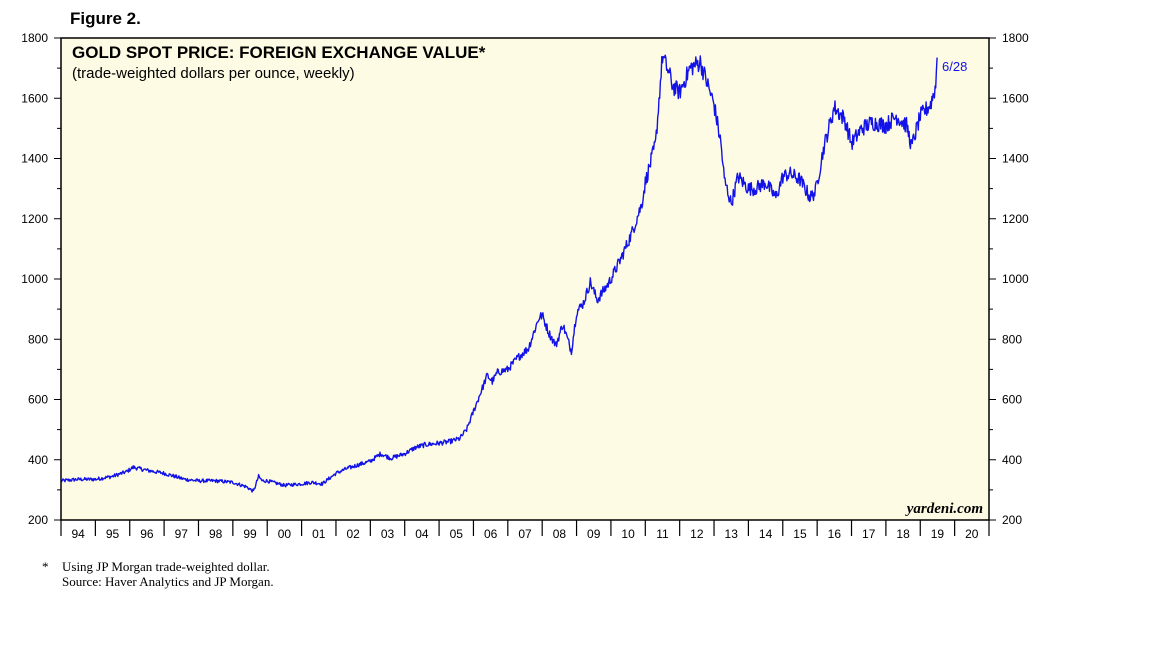 This screenshot has width=1152, height=648. I want to click on y-tick-label-right: 1400, so click(1015, 159).